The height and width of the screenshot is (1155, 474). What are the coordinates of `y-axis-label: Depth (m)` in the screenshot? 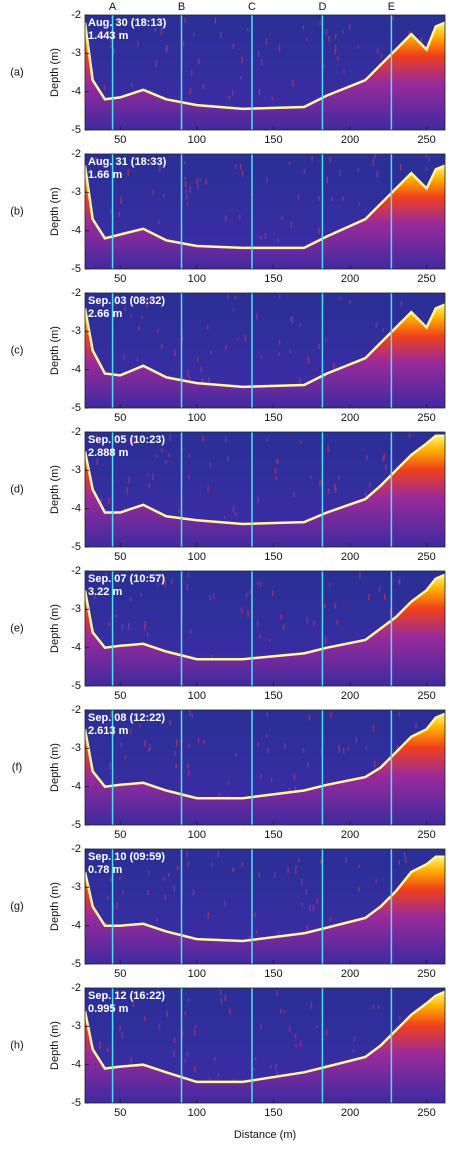 It's located at (55, 1045).